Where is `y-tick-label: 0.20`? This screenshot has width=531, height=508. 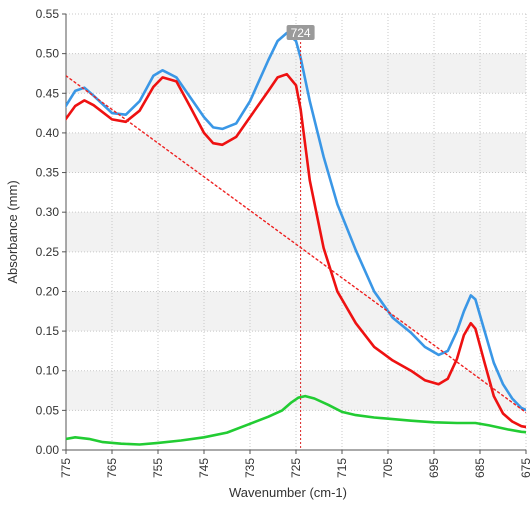
y-tick-label: 0.20 is located at coordinates (48, 291).